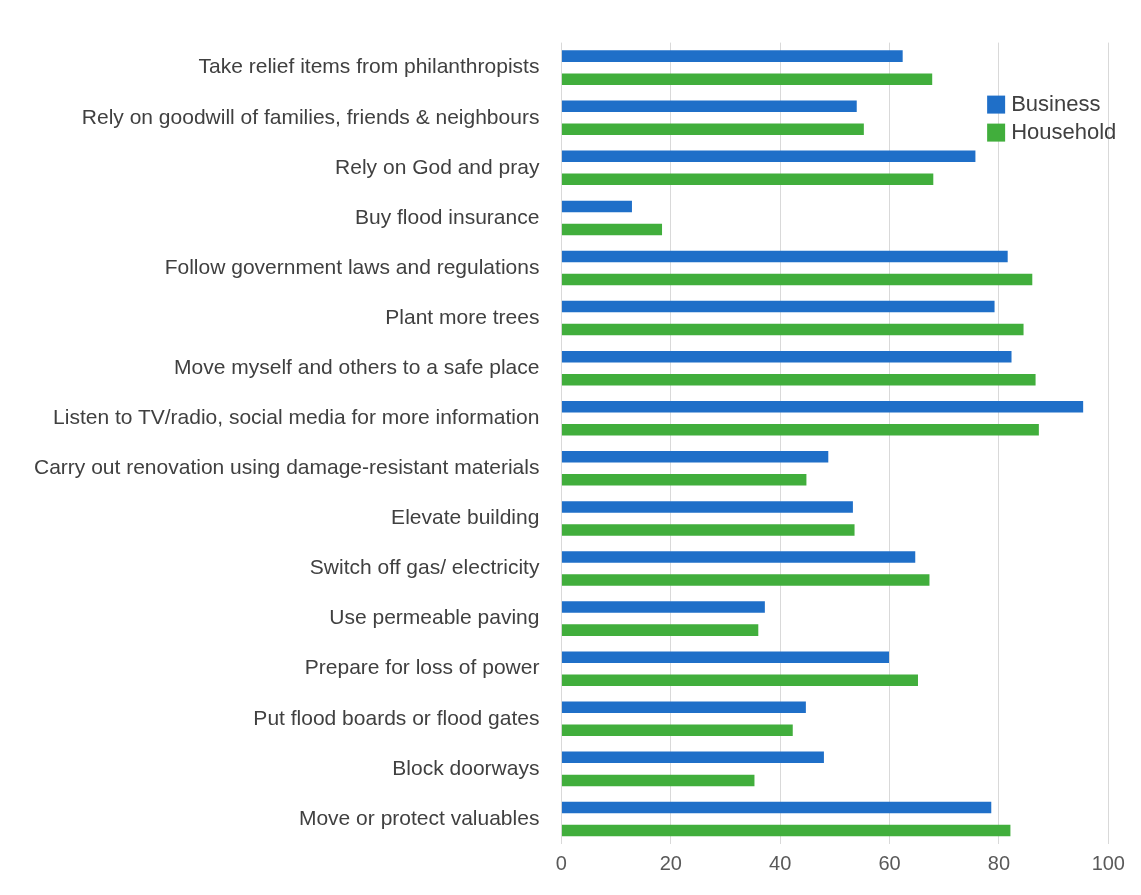 The image size is (1141, 895). What do you see at coordinates (396, 717) in the screenshot?
I see `y-tick-label: Put flood boards or flood gates` at bounding box center [396, 717].